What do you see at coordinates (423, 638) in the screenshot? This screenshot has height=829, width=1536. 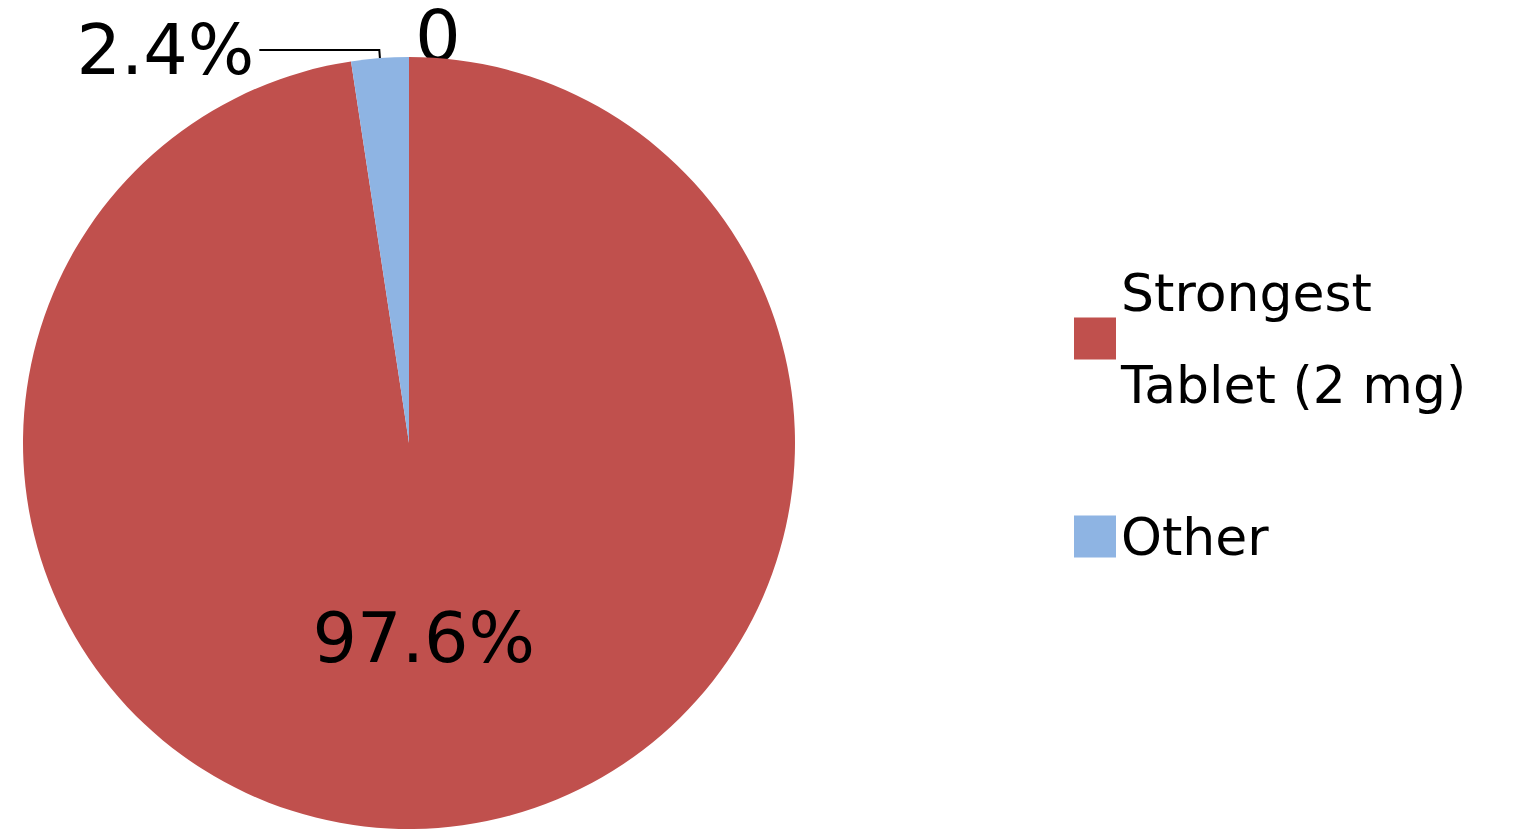 I see `data-label: 97.6%` at bounding box center [423, 638].